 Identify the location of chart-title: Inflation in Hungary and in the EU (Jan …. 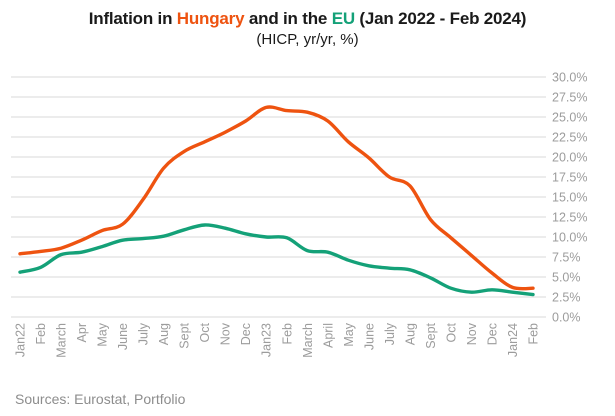
(307, 19).